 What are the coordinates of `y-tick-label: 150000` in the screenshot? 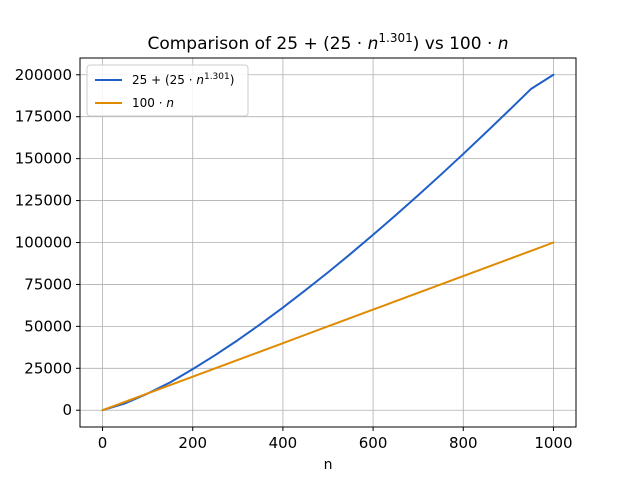 It's located at (43, 159).